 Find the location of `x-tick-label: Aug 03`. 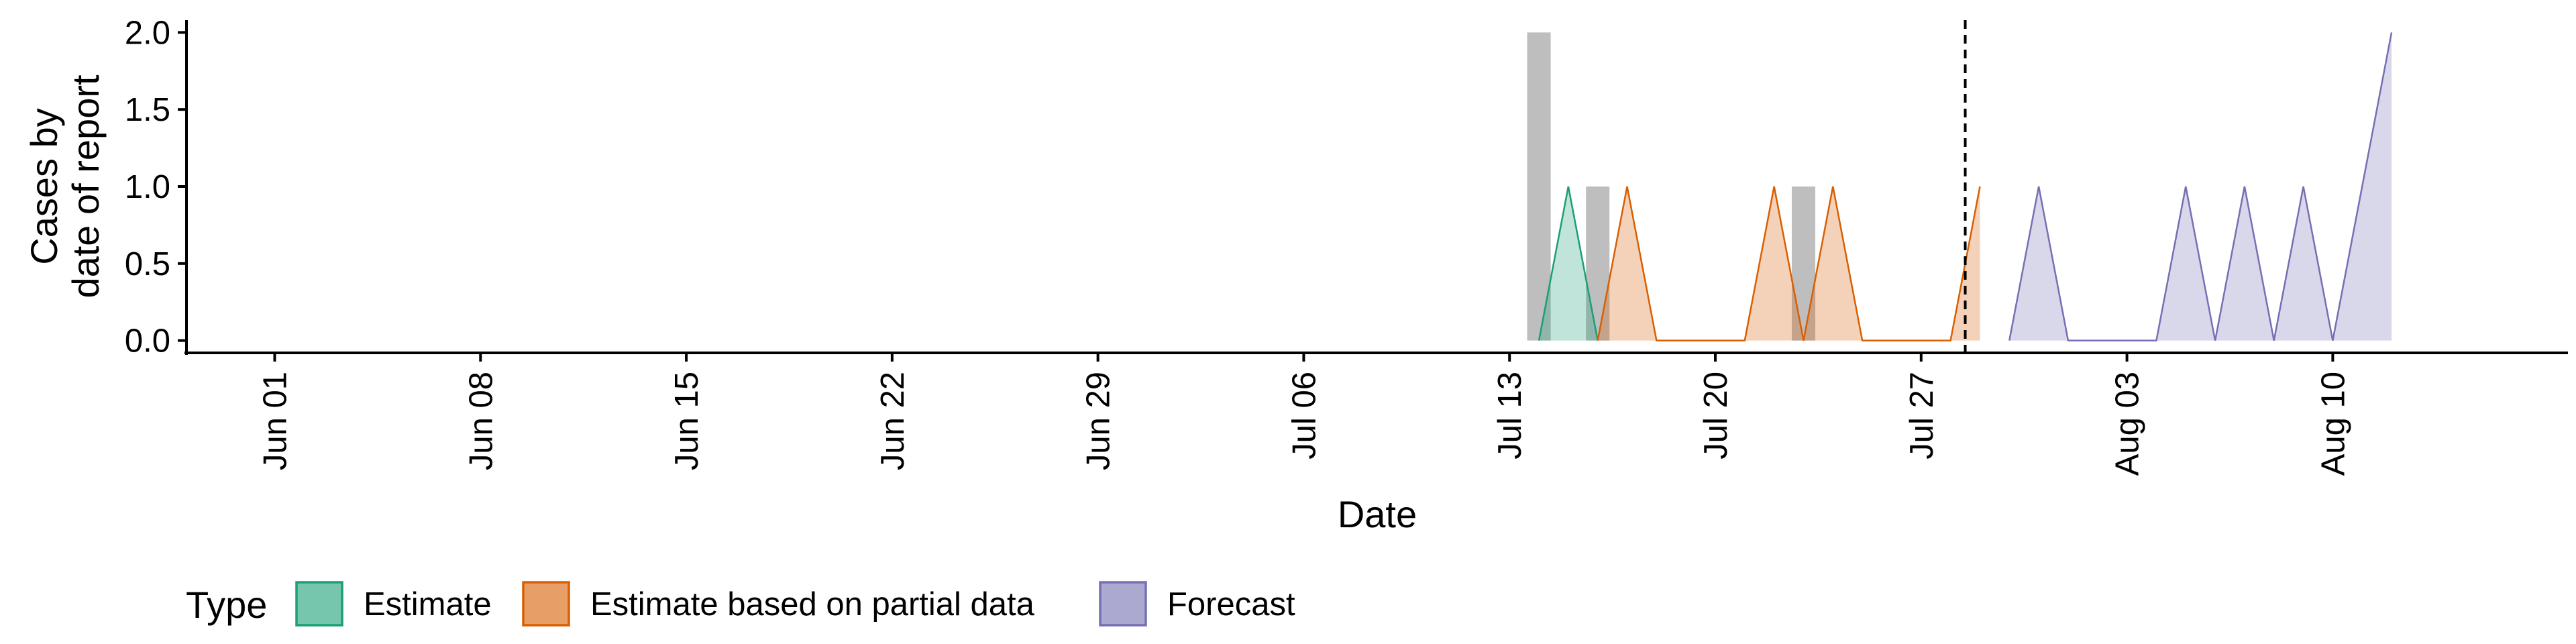

x-tick-label: Aug 03 is located at coordinates (2128, 424).